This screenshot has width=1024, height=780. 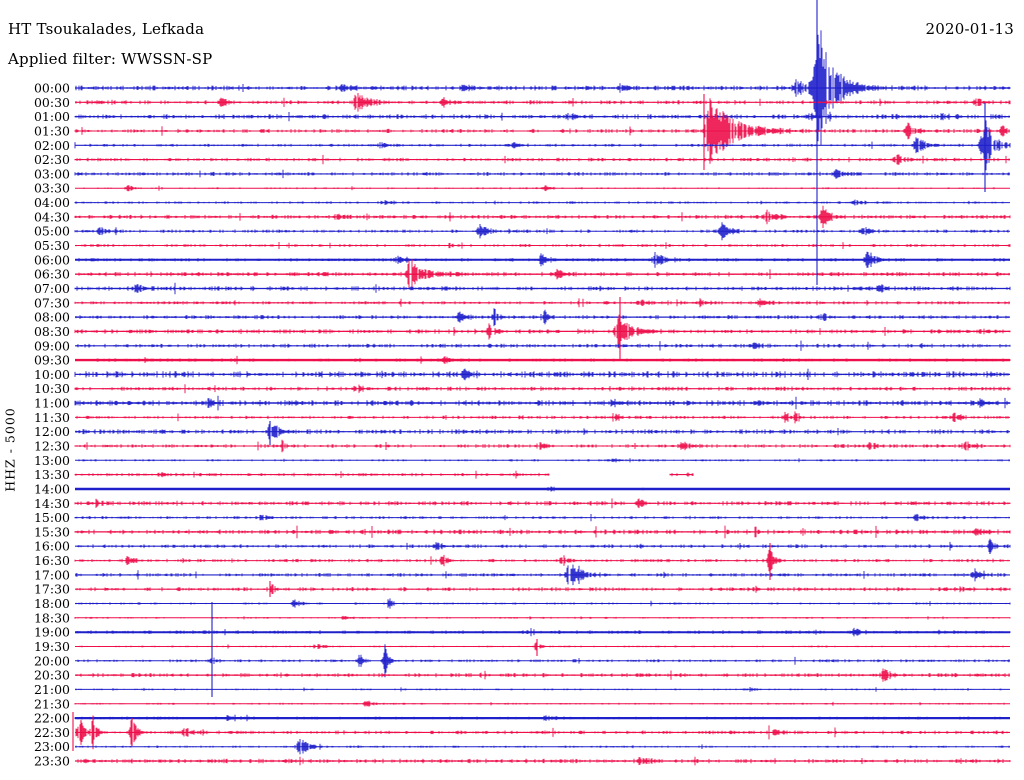 What do you see at coordinates (969, 29) in the screenshot?
I see `date-label: 2020-01-13` at bounding box center [969, 29].